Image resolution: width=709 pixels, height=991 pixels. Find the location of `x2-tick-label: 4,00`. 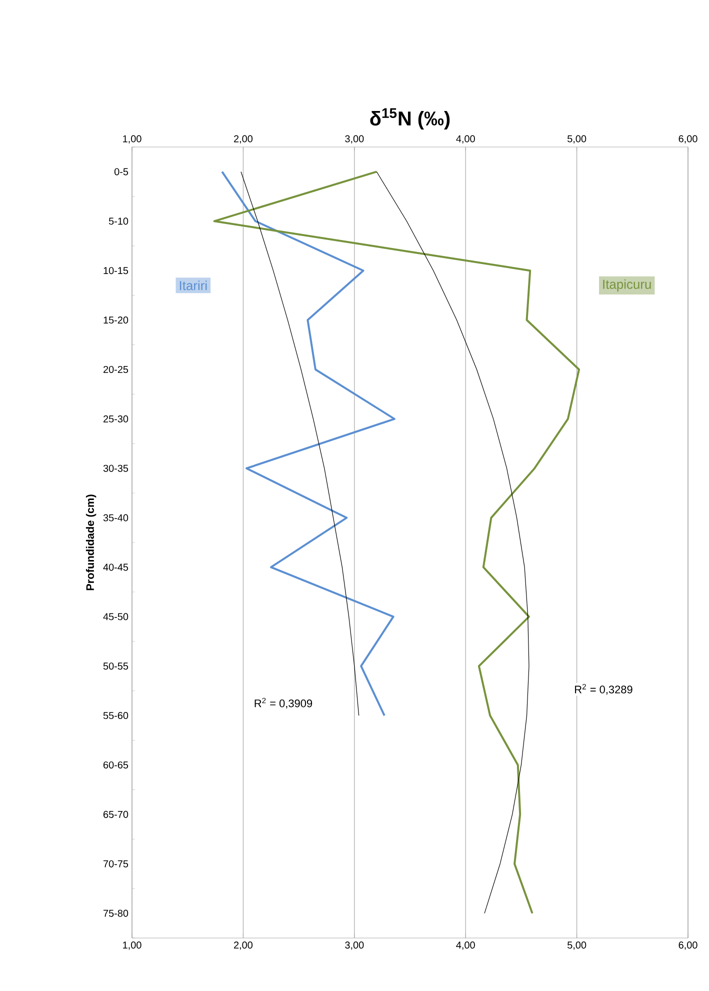

x2-tick-label: 4,00 is located at coordinates (465, 139).